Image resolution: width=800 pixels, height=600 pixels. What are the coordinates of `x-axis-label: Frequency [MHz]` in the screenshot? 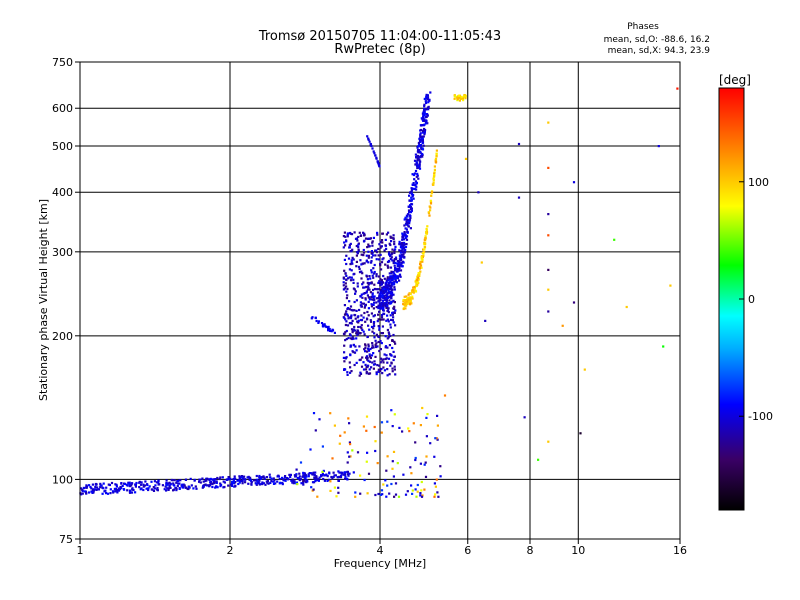 It's located at (380, 563).